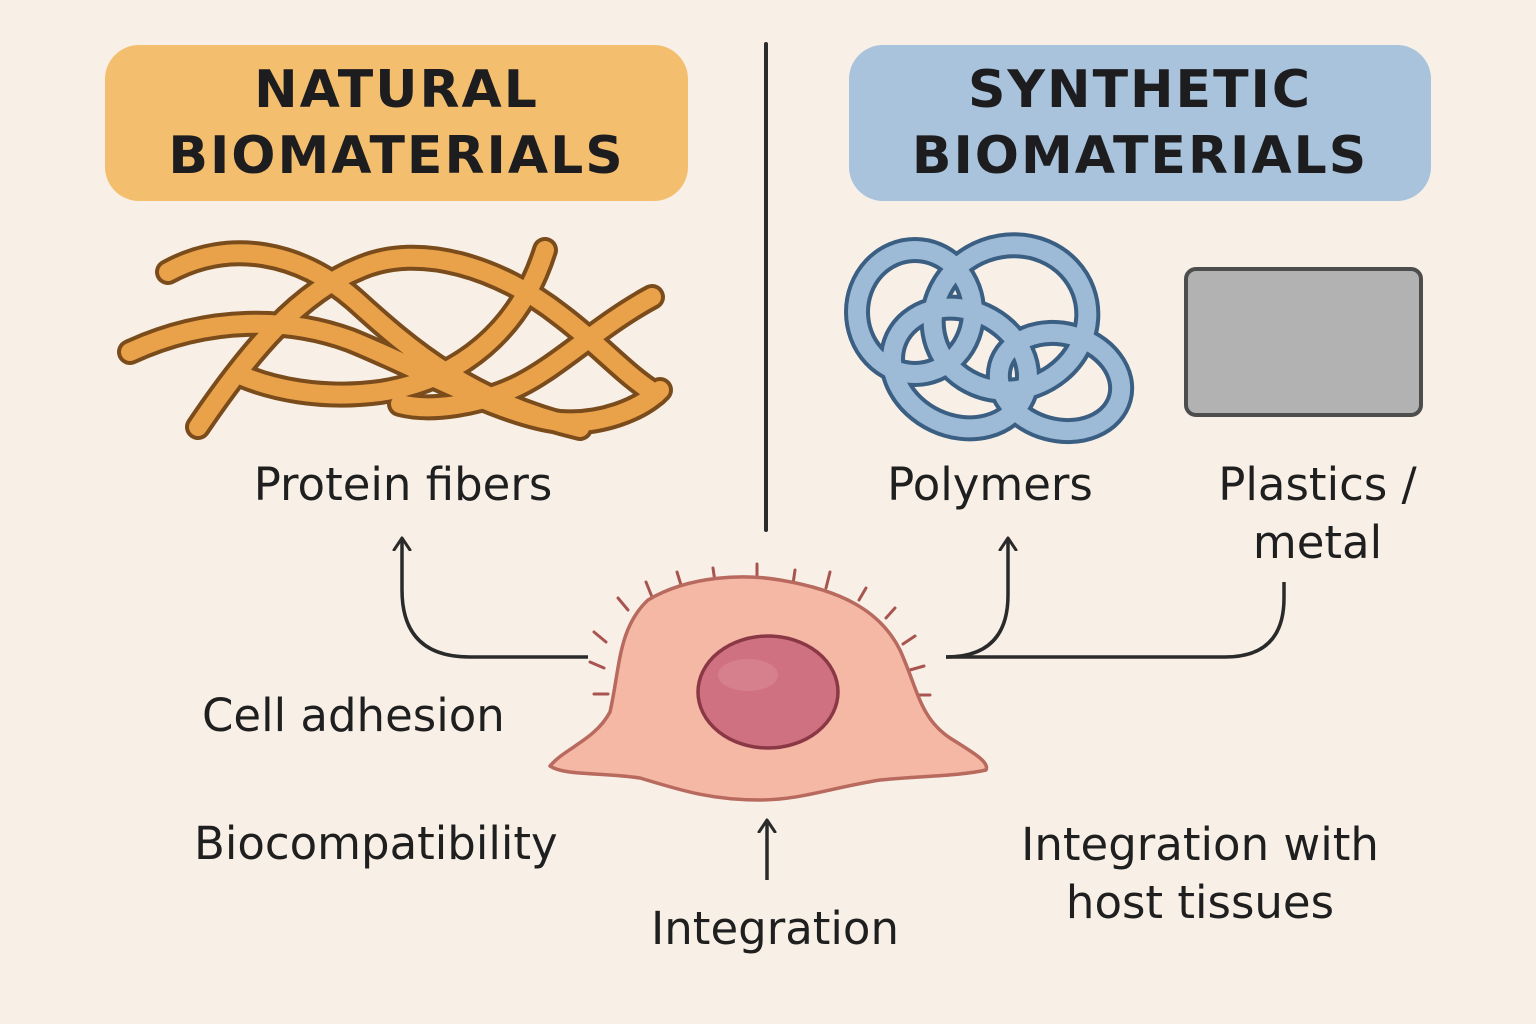 The width and height of the screenshot is (1536, 1024). What do you see at coordinates (495, 600) in the screenshot?
I see `arrow-to-protein-fibers` at bounding box center [495, 600].